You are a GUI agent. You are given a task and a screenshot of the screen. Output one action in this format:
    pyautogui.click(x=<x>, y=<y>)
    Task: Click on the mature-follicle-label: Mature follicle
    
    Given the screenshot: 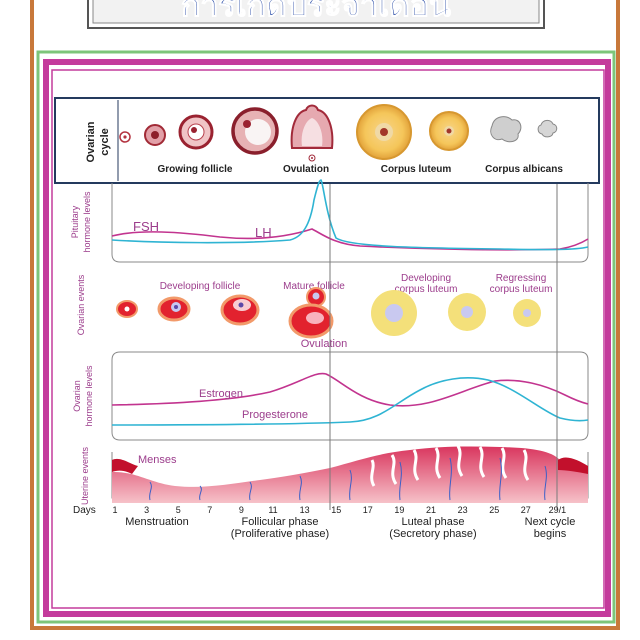 What is the action you would take?
    pyautogui.click(x=314, y=286)
    